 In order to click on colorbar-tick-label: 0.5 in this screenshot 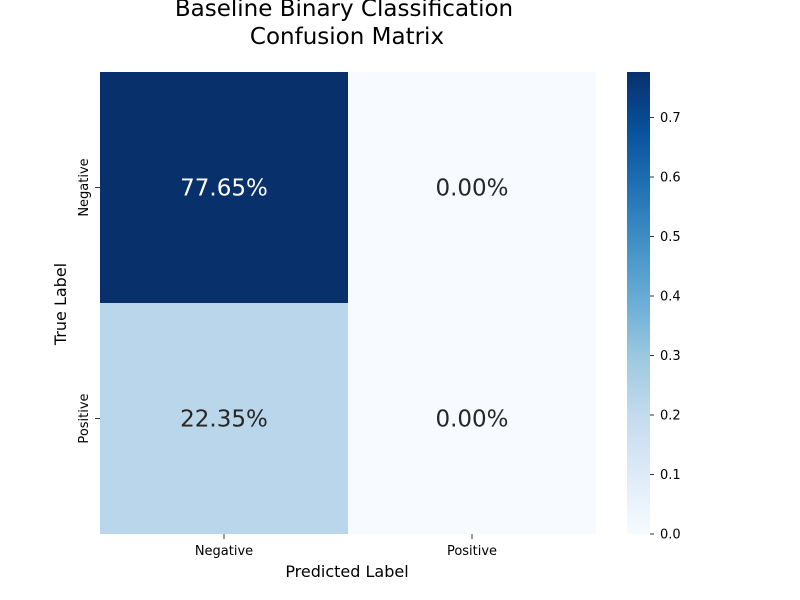, I will do `click(670, 237)`.